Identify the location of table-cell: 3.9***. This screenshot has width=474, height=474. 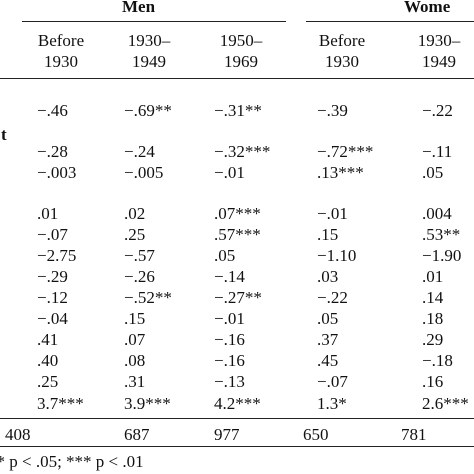
(147, 403).